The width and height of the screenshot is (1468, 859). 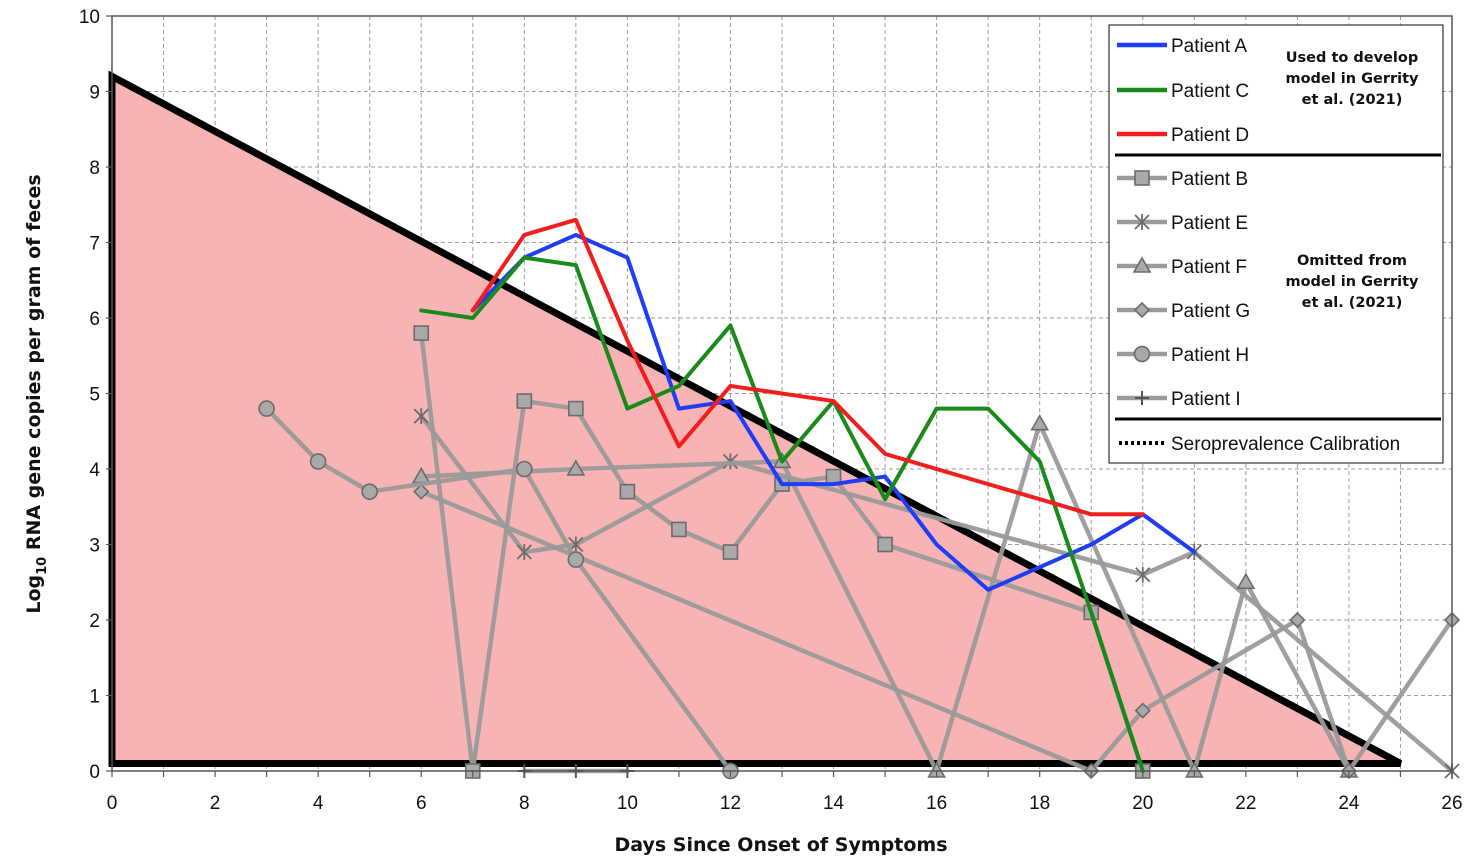 What do you see at coordinates (1352, 58) in the screenshot?
I see `legend-group-note: Used to develop` at bounding box center [1352, 58].